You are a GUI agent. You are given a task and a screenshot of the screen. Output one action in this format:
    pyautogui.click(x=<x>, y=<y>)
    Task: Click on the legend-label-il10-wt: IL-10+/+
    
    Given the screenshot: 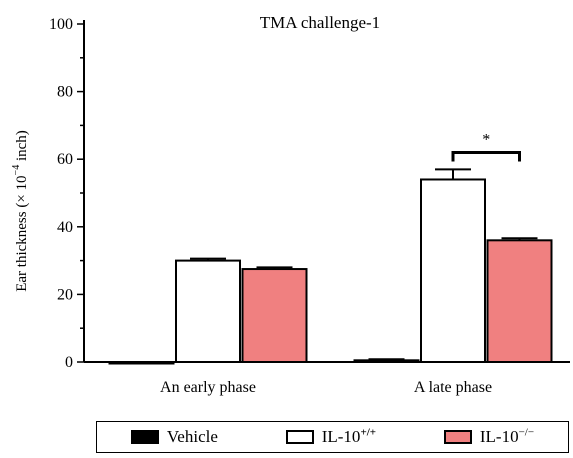 What is the action you would take?
    pyautogui.click(x=349, y=437)
    